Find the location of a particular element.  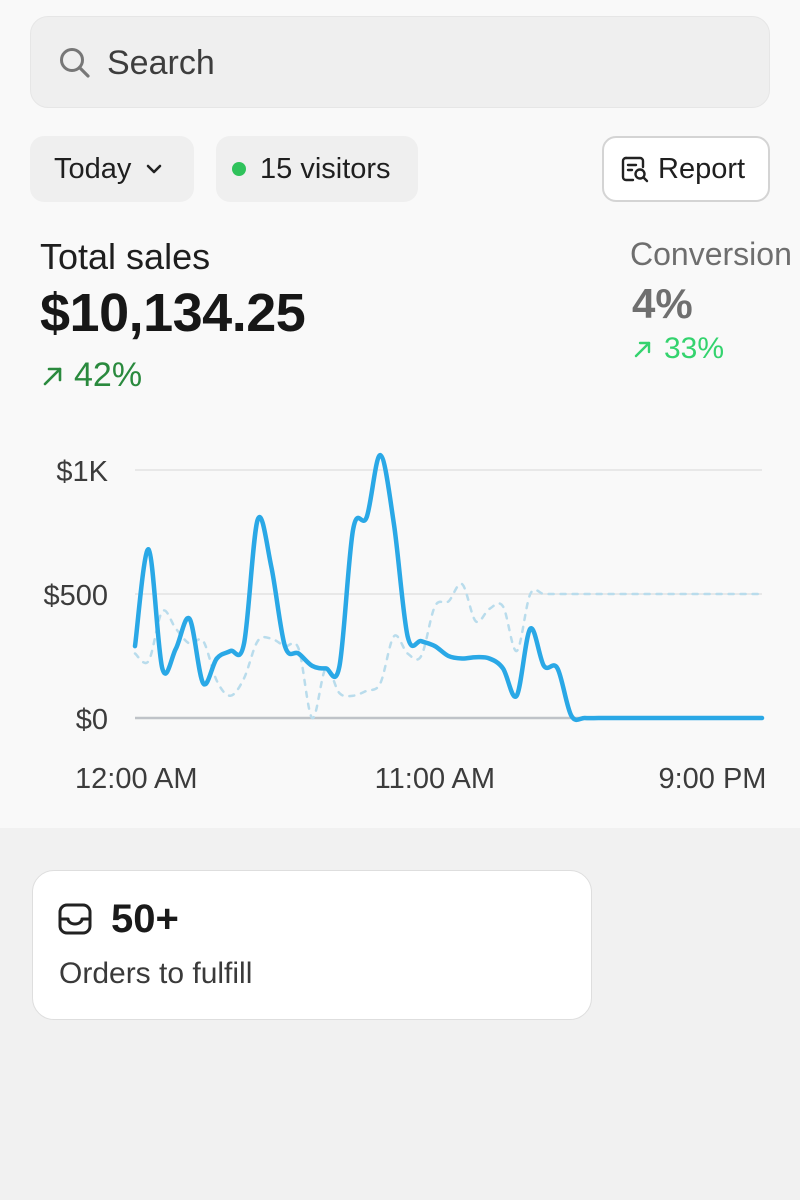

report-label: Report is located at coordinates (702, 168).